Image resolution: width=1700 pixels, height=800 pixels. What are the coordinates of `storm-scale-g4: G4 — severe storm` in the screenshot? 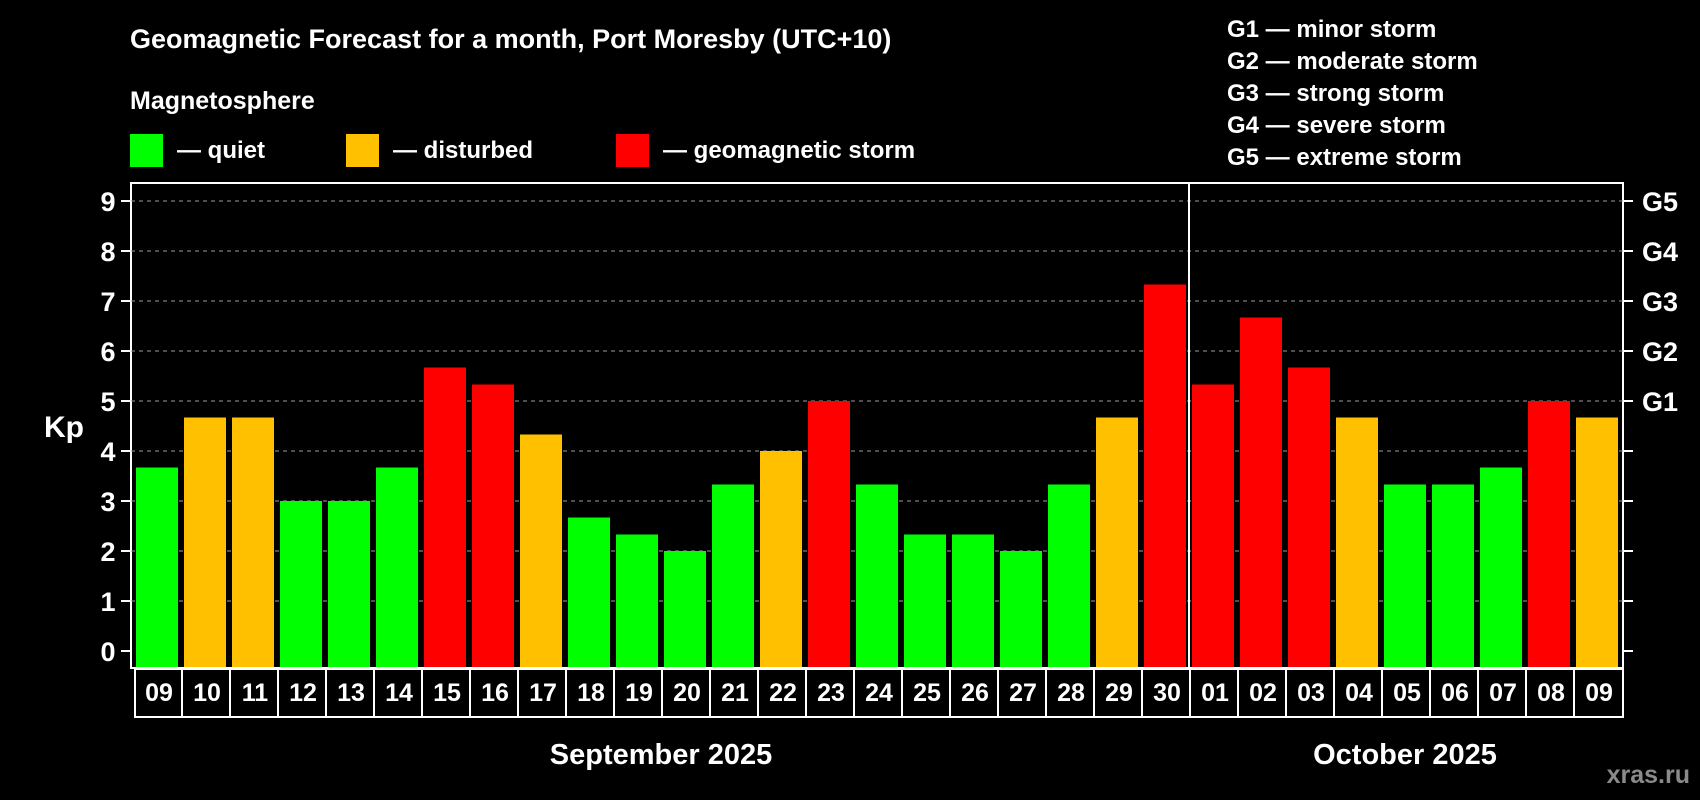 It's located at (1336, 125).